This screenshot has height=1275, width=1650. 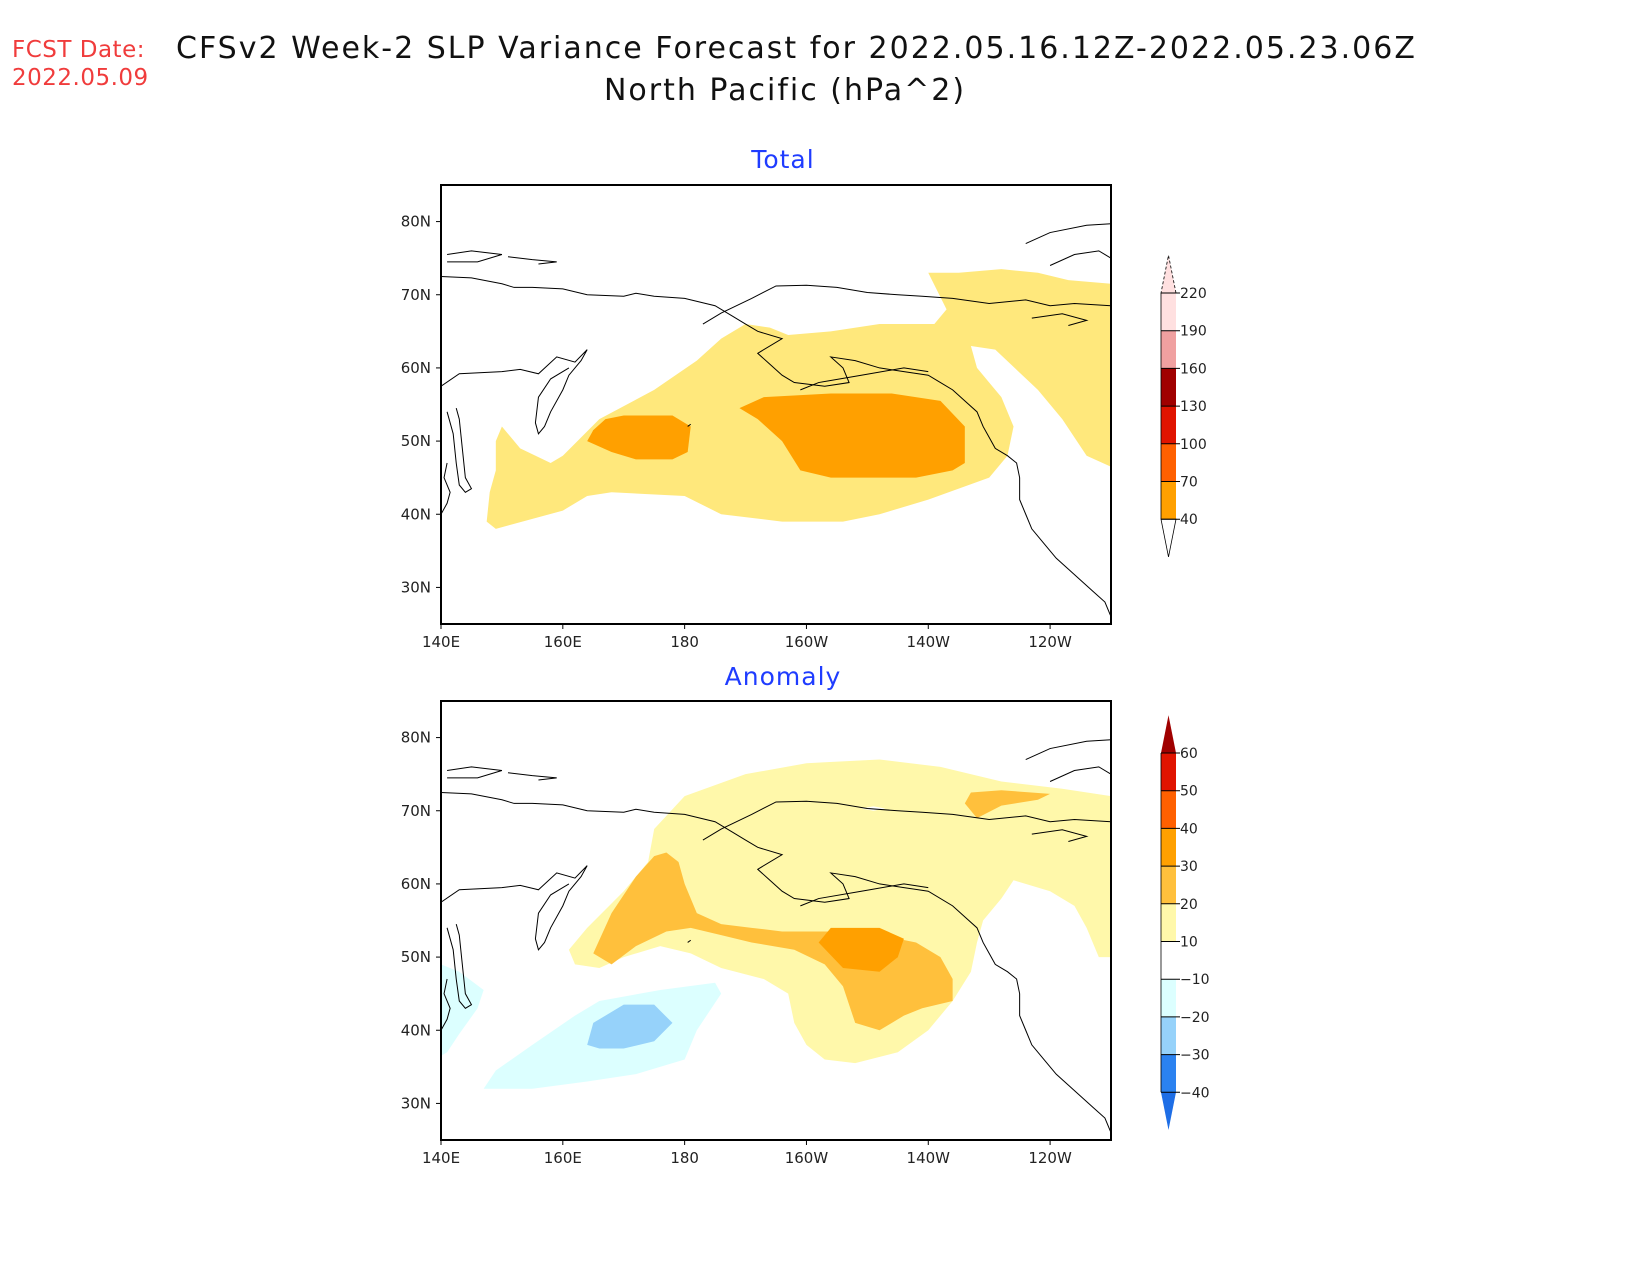 I want to click on colorbar: 40 70 100 130 160 190 220, so click(x=1183, y=406).